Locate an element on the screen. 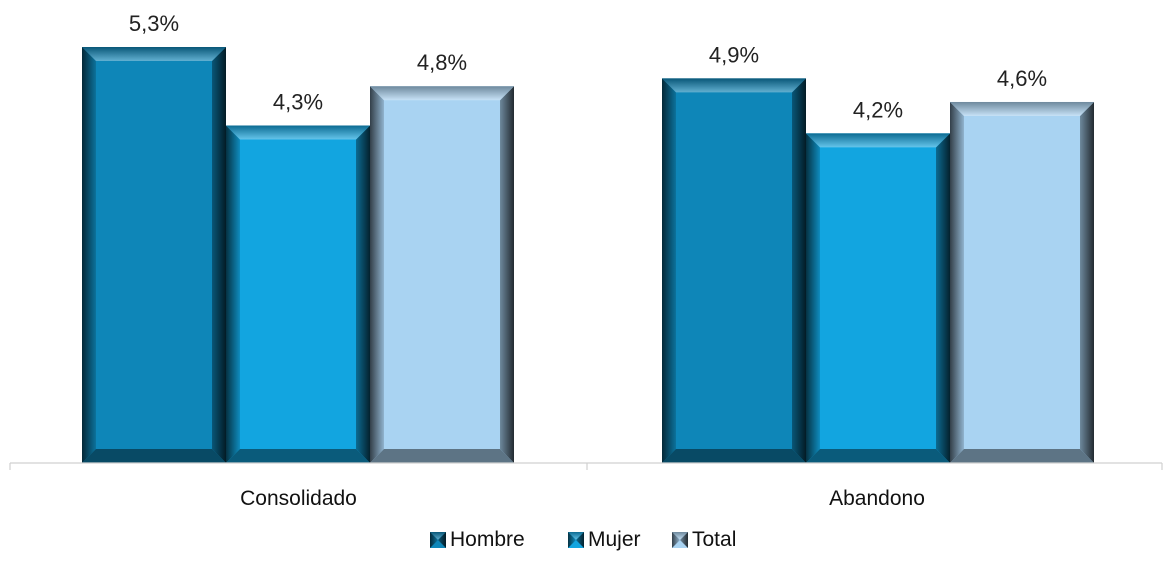  value-label: 4,9% is located at coordinates (734, 54).